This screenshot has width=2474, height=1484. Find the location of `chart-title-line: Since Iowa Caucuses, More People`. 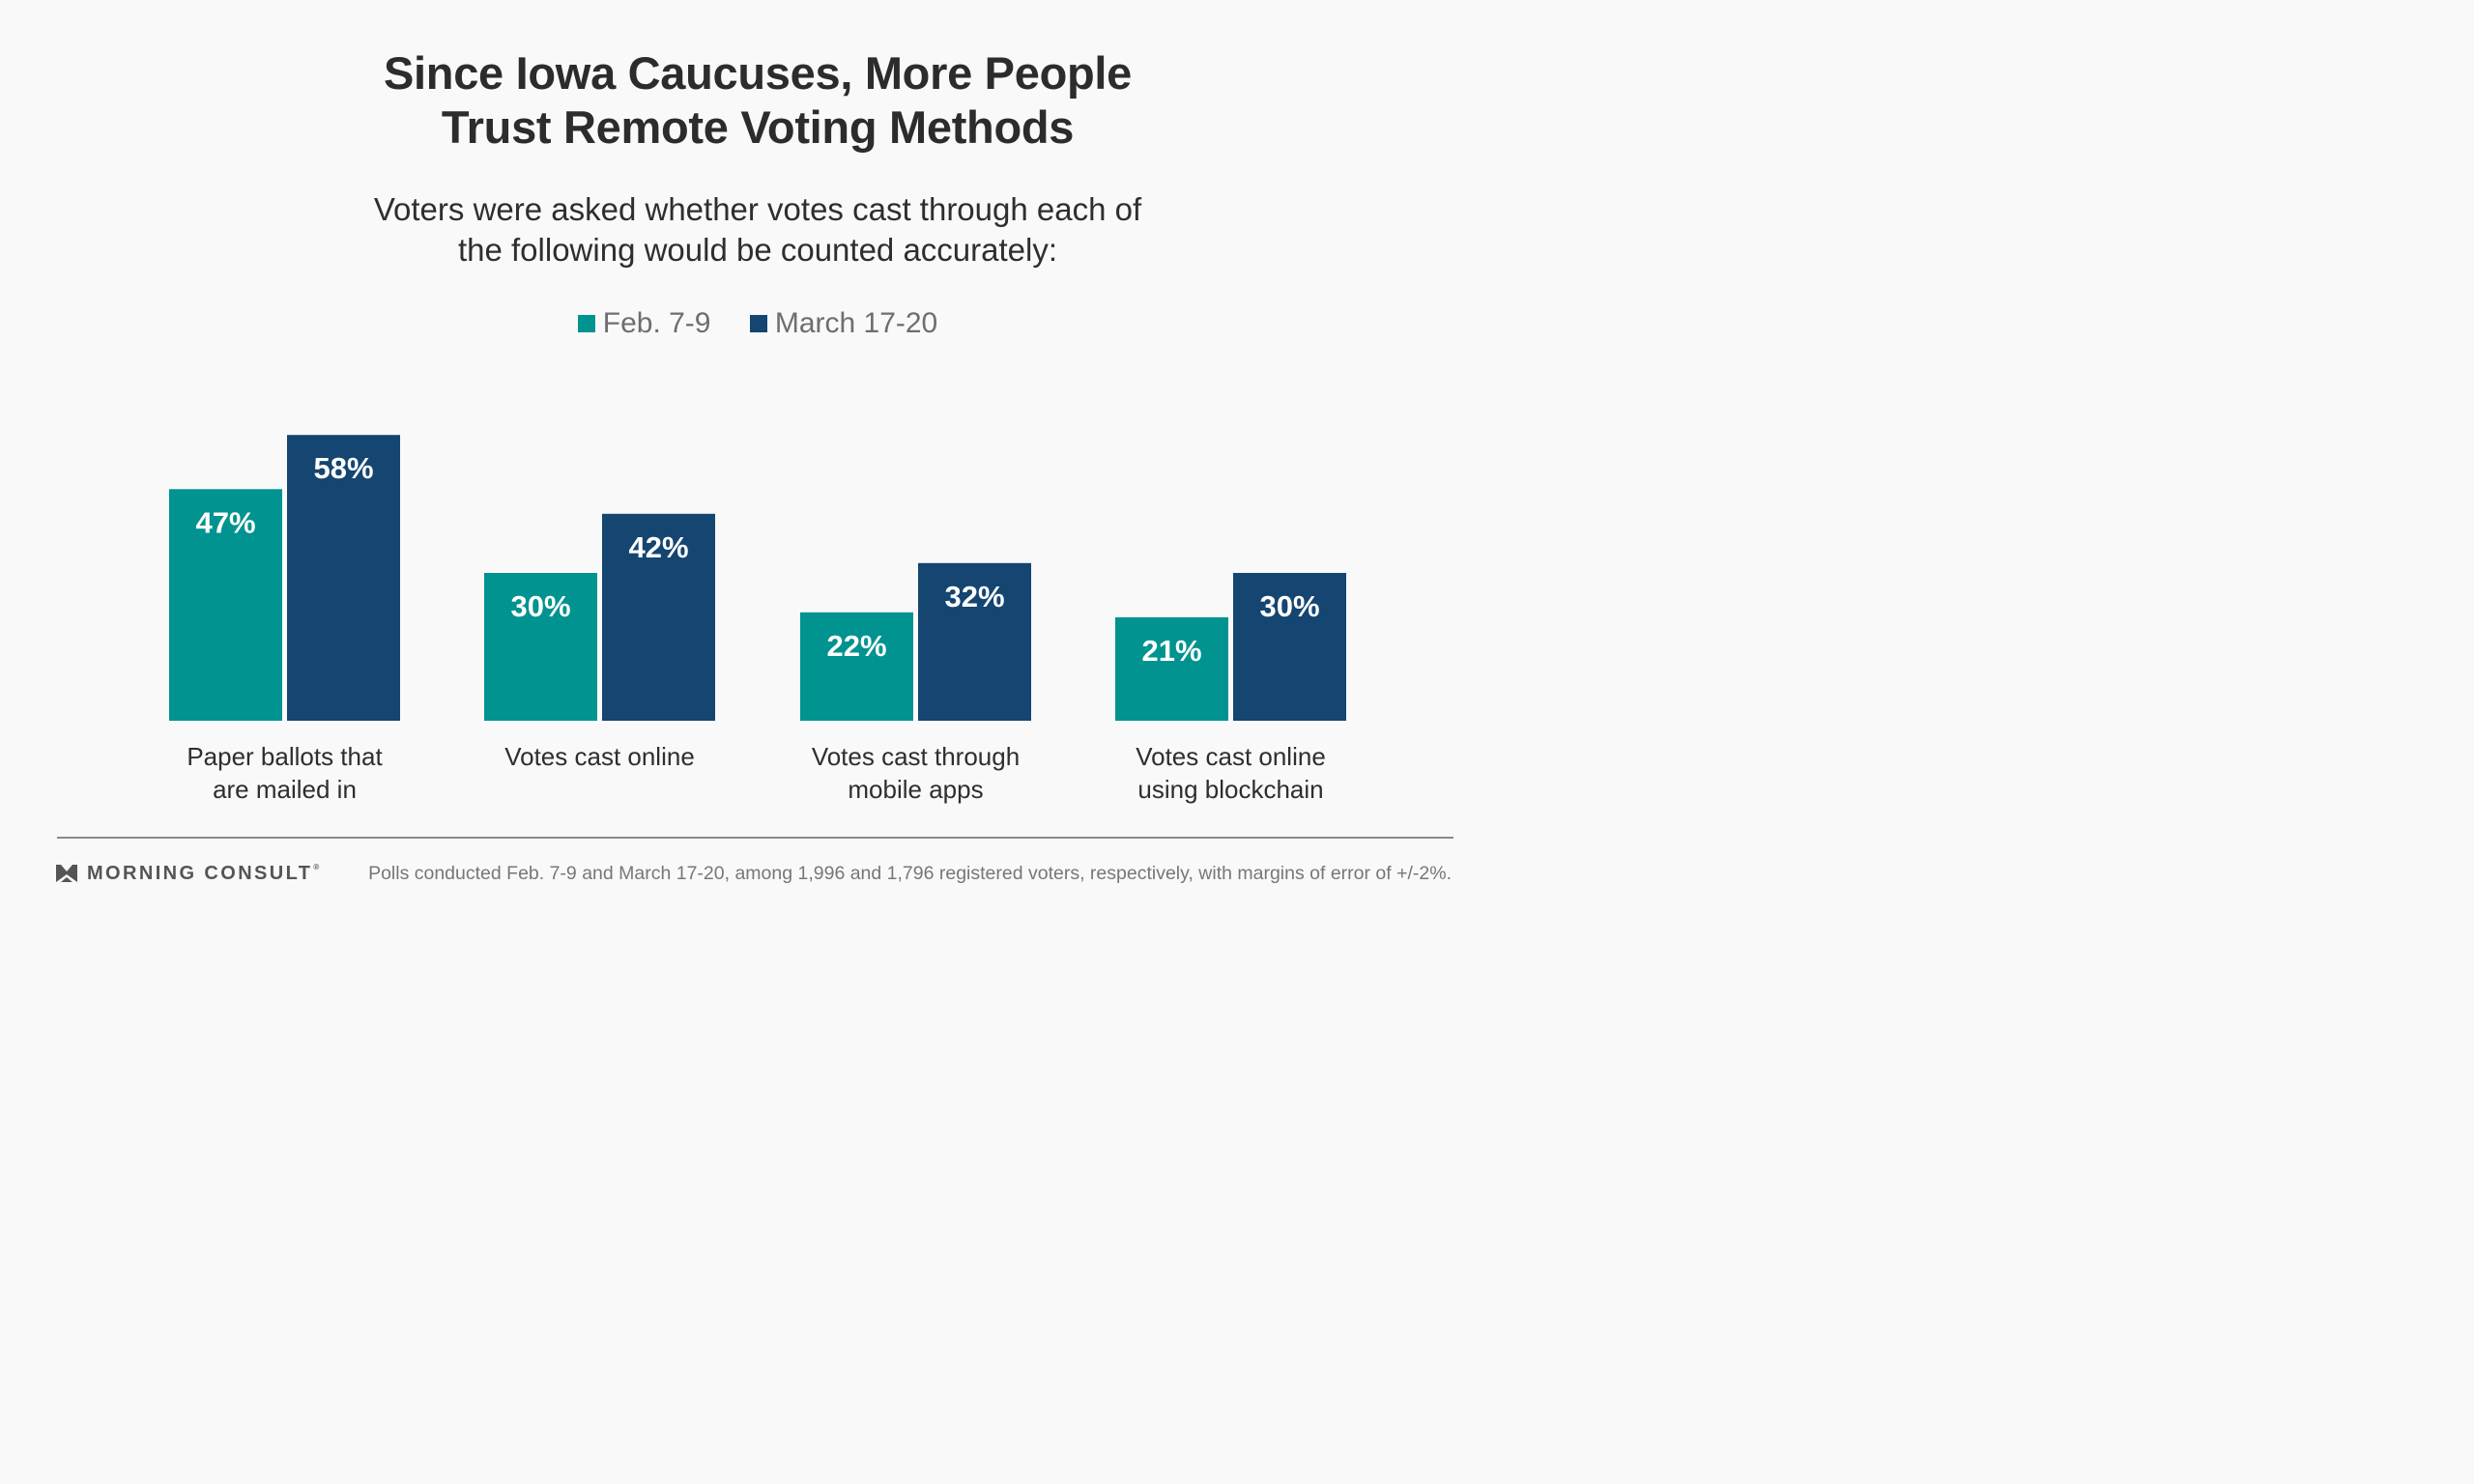

chart-title-line: Since Iowa Caucuses, More People is located at coordinates (758, 73).